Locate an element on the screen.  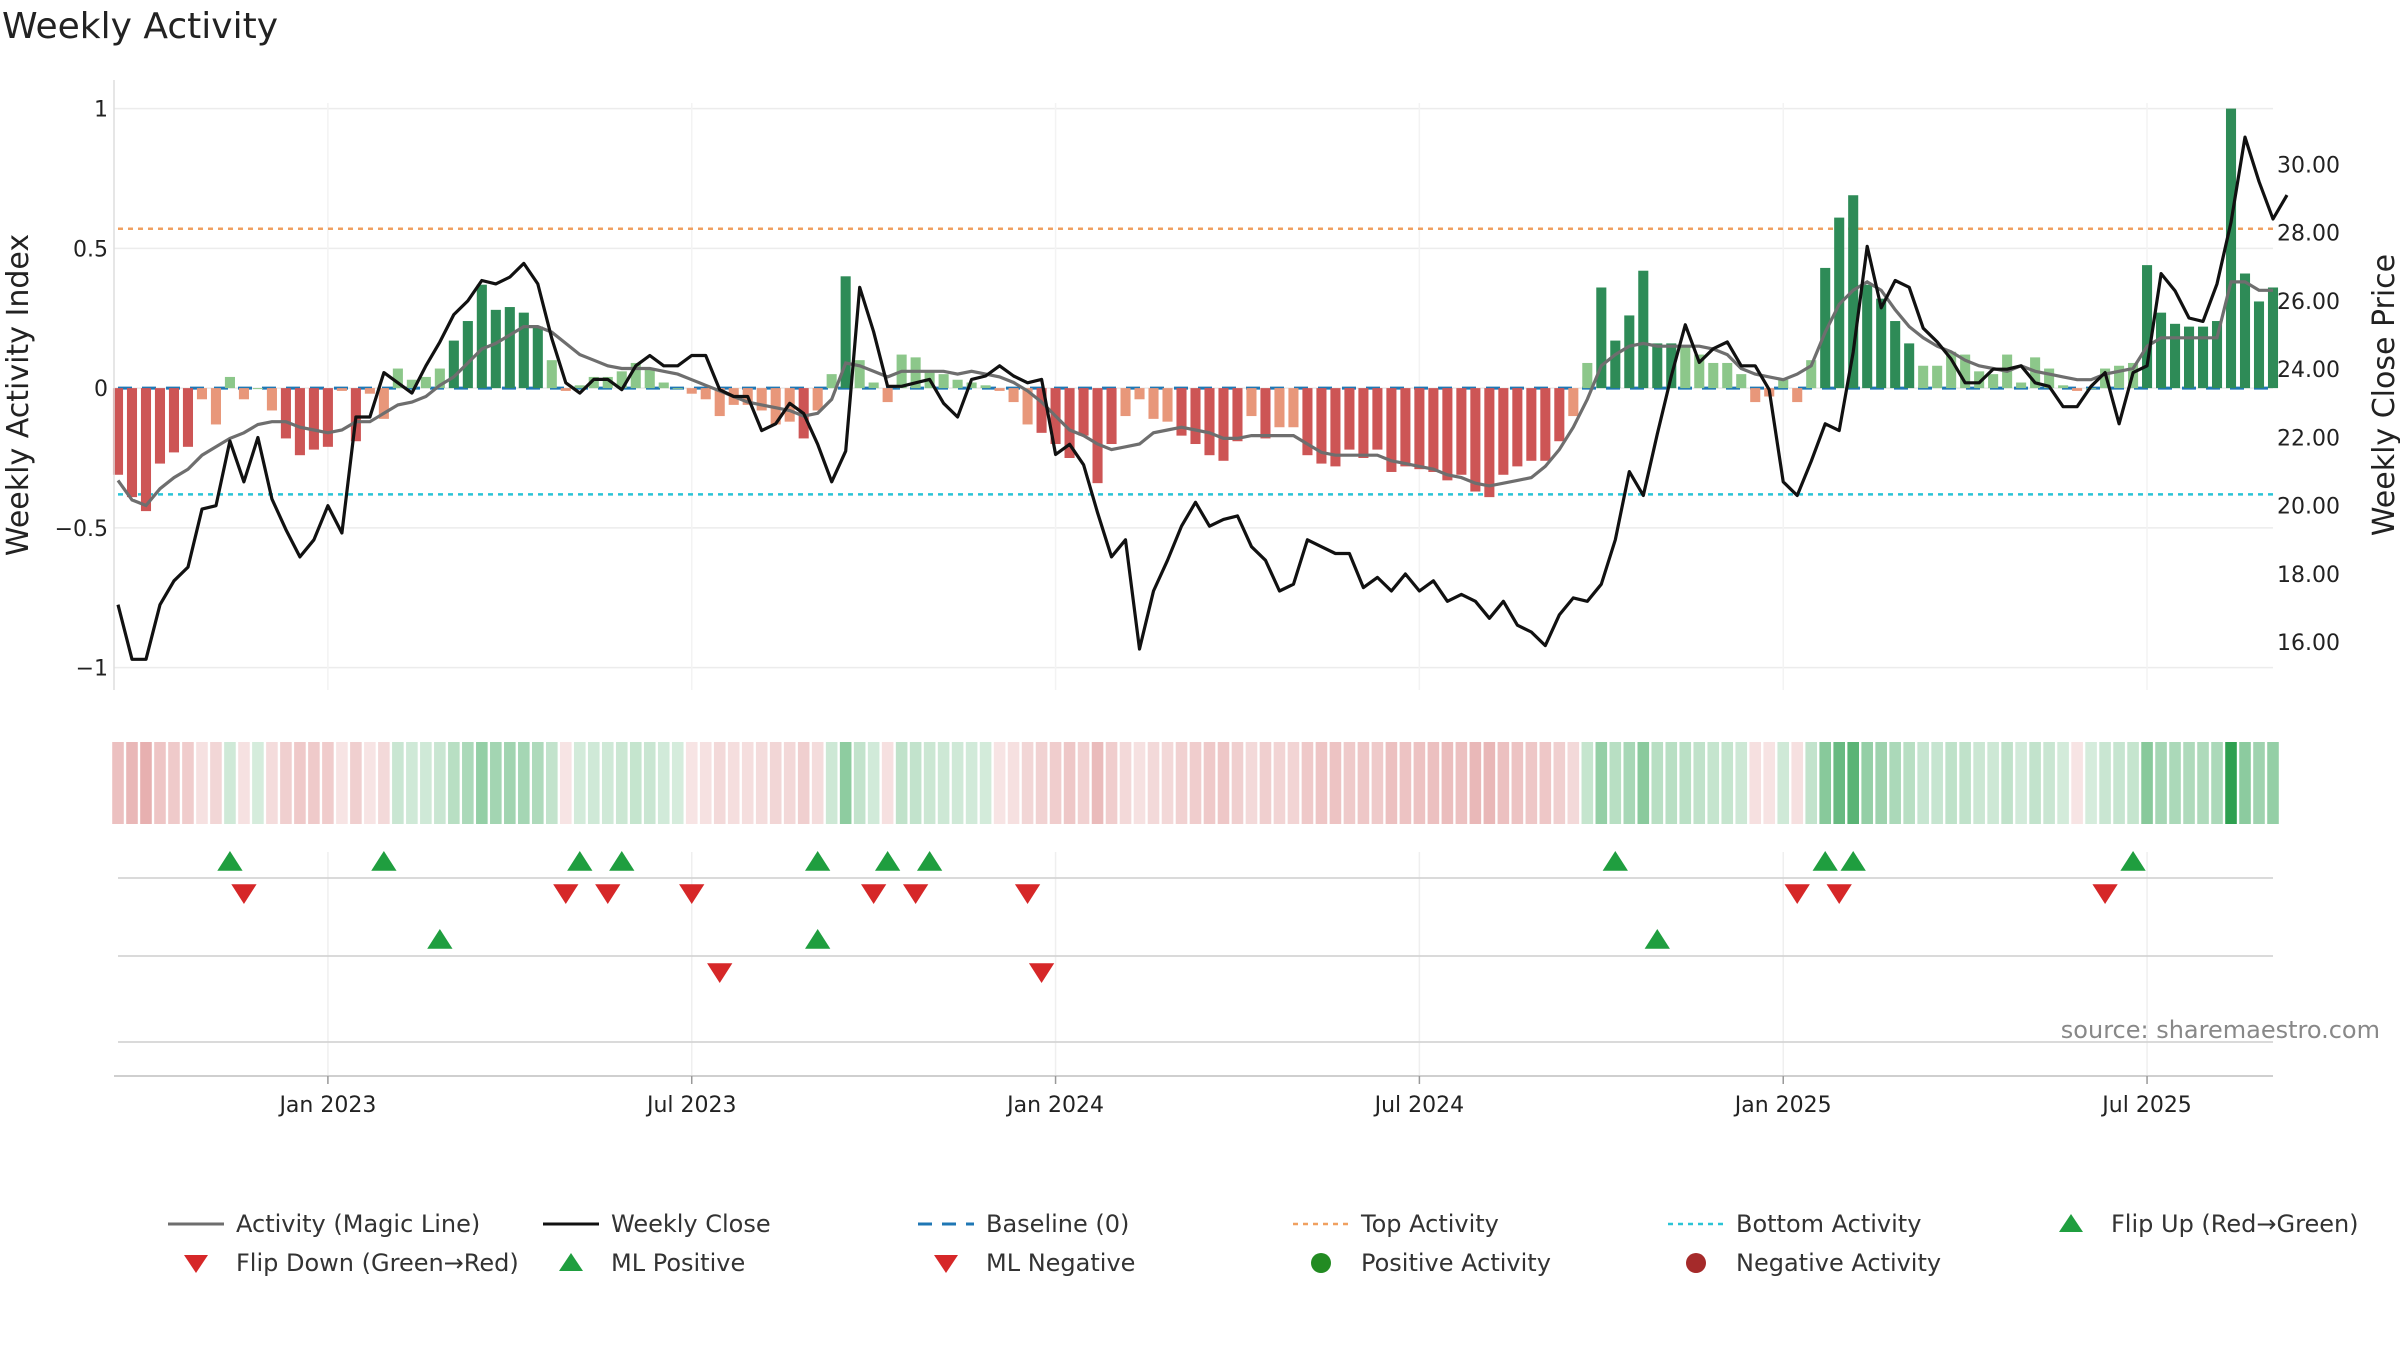
y-right-tick-label: 18.00 is located at coordinates (2308, 575).